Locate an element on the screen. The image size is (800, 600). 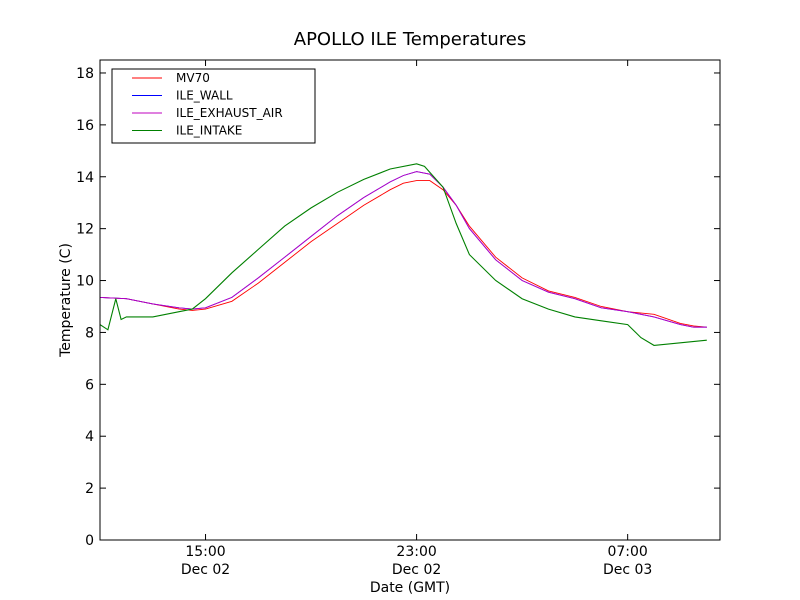
x-tick-label-time: 15:00 is located at coordinates (205, 552).